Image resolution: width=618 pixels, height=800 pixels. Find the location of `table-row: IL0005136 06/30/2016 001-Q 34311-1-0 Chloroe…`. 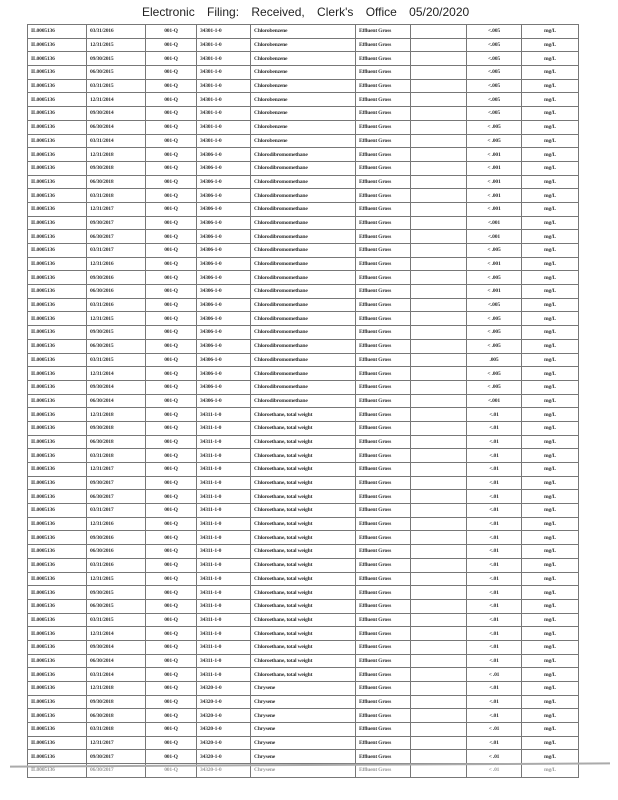

table-row: IL0005136 06/30/2016 001-Q 34311-1-0 Chloroe… is located at coordinates (303, 551).